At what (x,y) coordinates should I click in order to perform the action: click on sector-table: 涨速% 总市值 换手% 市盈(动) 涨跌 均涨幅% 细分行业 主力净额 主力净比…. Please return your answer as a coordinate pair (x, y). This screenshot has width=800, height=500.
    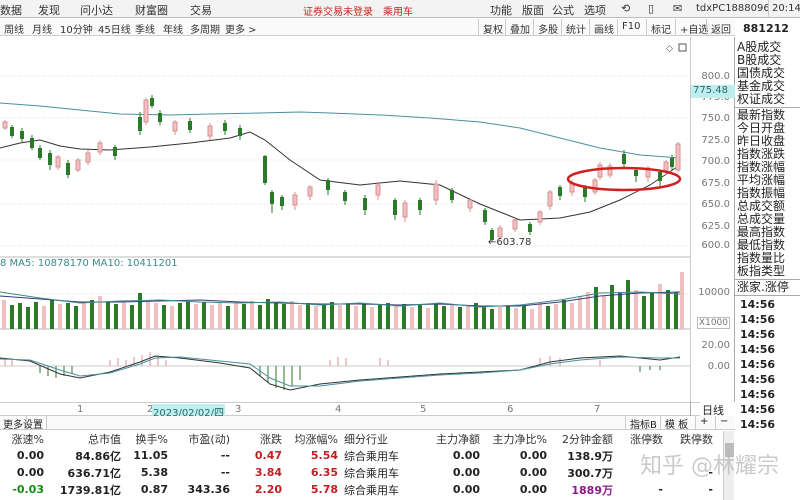
    Looking at the image, I should click on (356, 464).